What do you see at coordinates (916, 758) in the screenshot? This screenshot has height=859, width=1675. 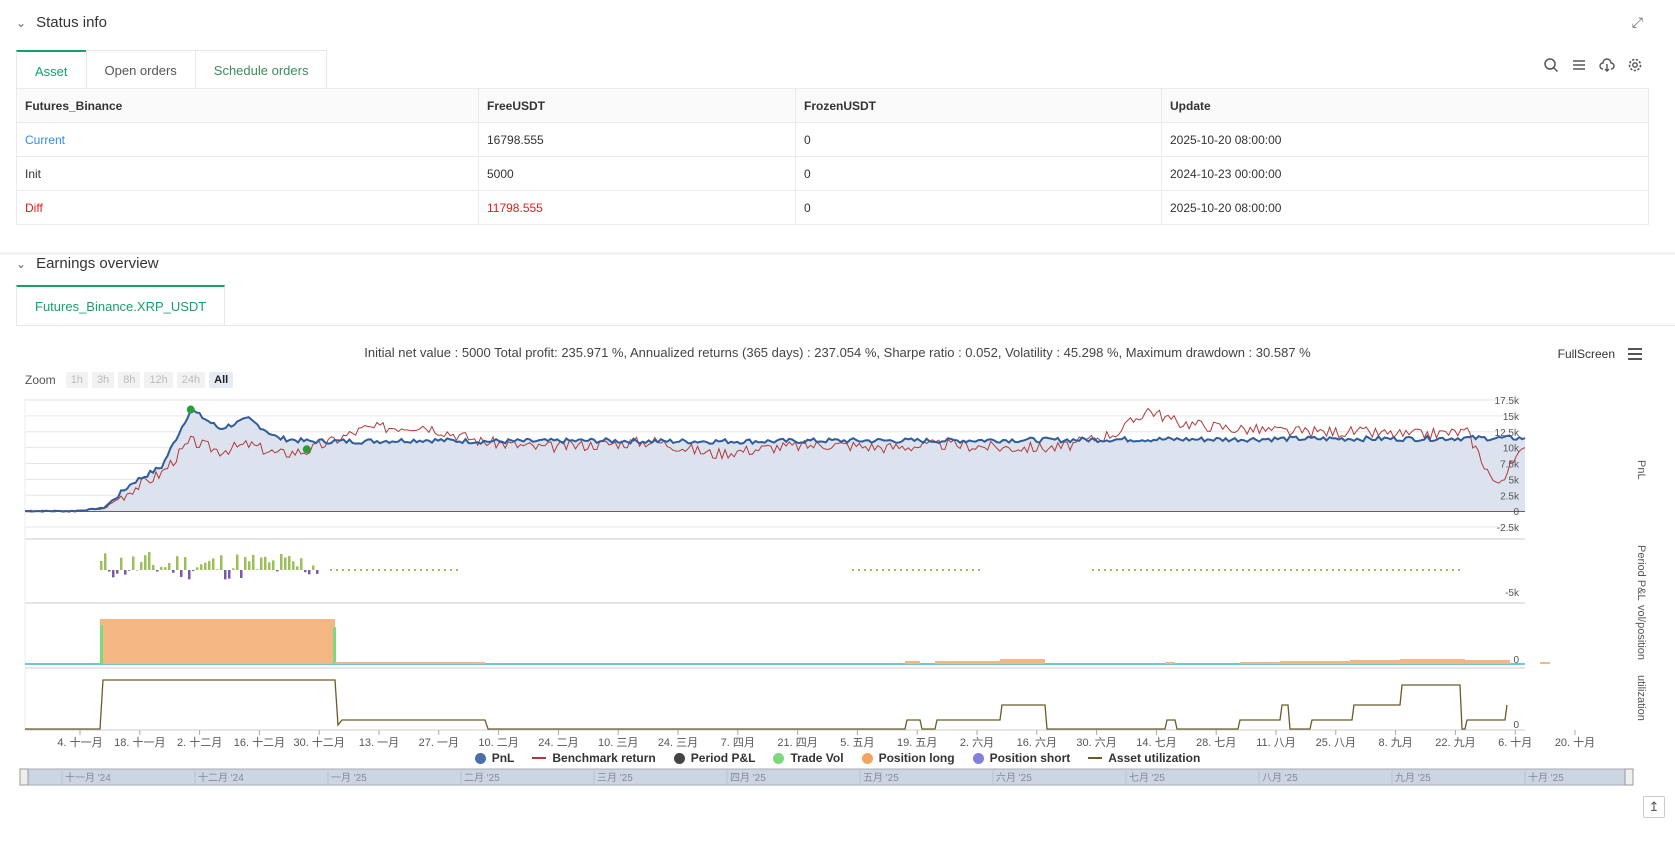 I see `legend-label: Position long` at bounding box center [916, 758].